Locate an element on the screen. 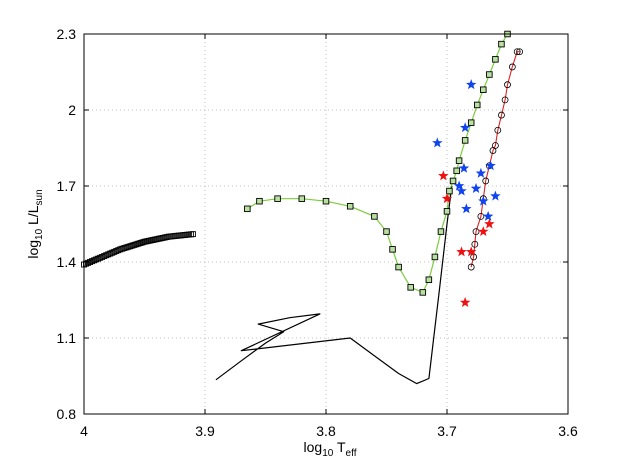  x-tick-label: 3.9 is located at coordinates (205, 431).